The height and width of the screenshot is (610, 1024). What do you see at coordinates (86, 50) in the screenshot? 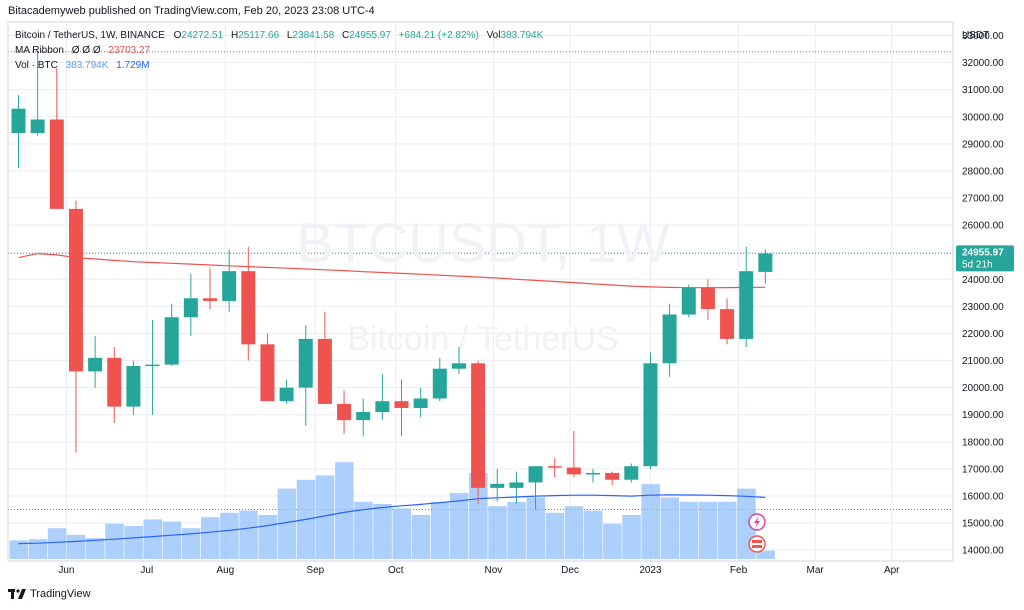
I see `legend-ma-params: Ø Ø Ø` at bounding box center [86, 50].